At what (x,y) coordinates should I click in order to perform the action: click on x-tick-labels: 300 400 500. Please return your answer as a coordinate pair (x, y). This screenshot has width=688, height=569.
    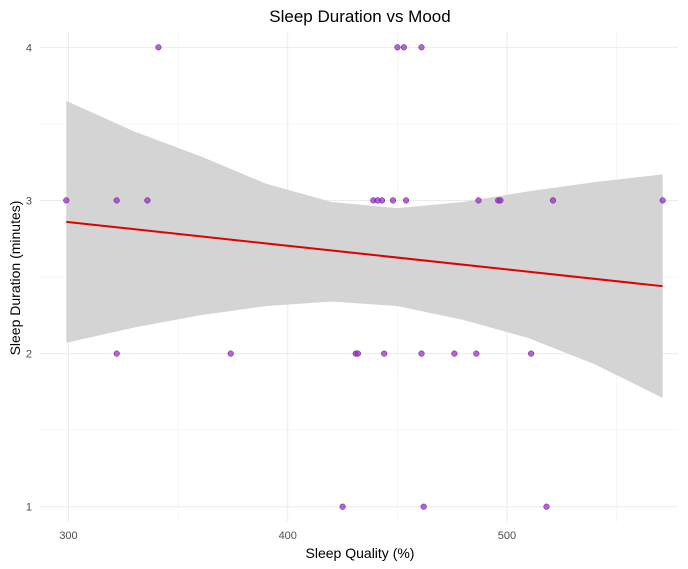
    Looking at the image, I should click on (287, 536).